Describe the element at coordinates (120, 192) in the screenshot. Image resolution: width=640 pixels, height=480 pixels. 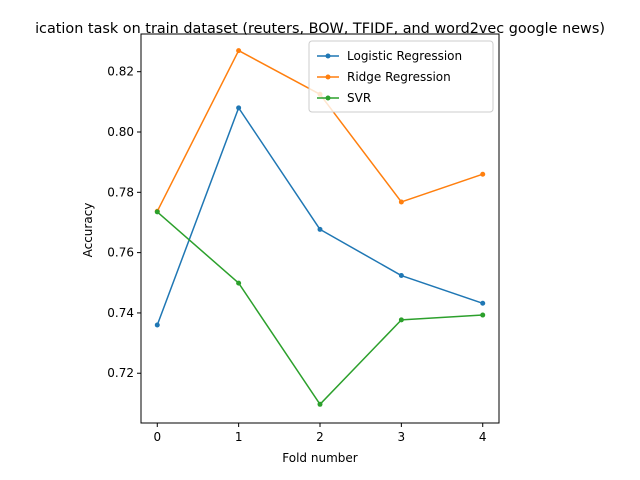
I see `y-tick-label: 0.78` at that location.